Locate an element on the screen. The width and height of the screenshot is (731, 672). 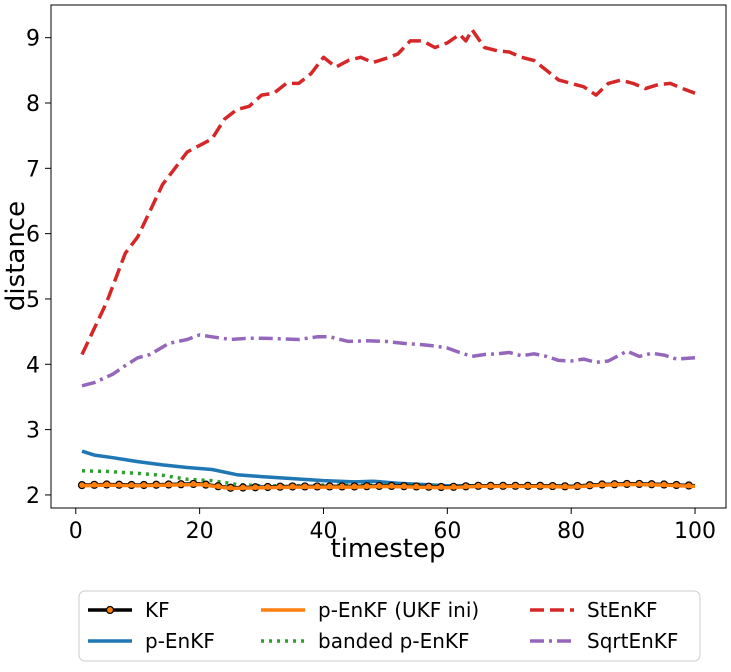
legend-frame is located at coordinates (389, 626).